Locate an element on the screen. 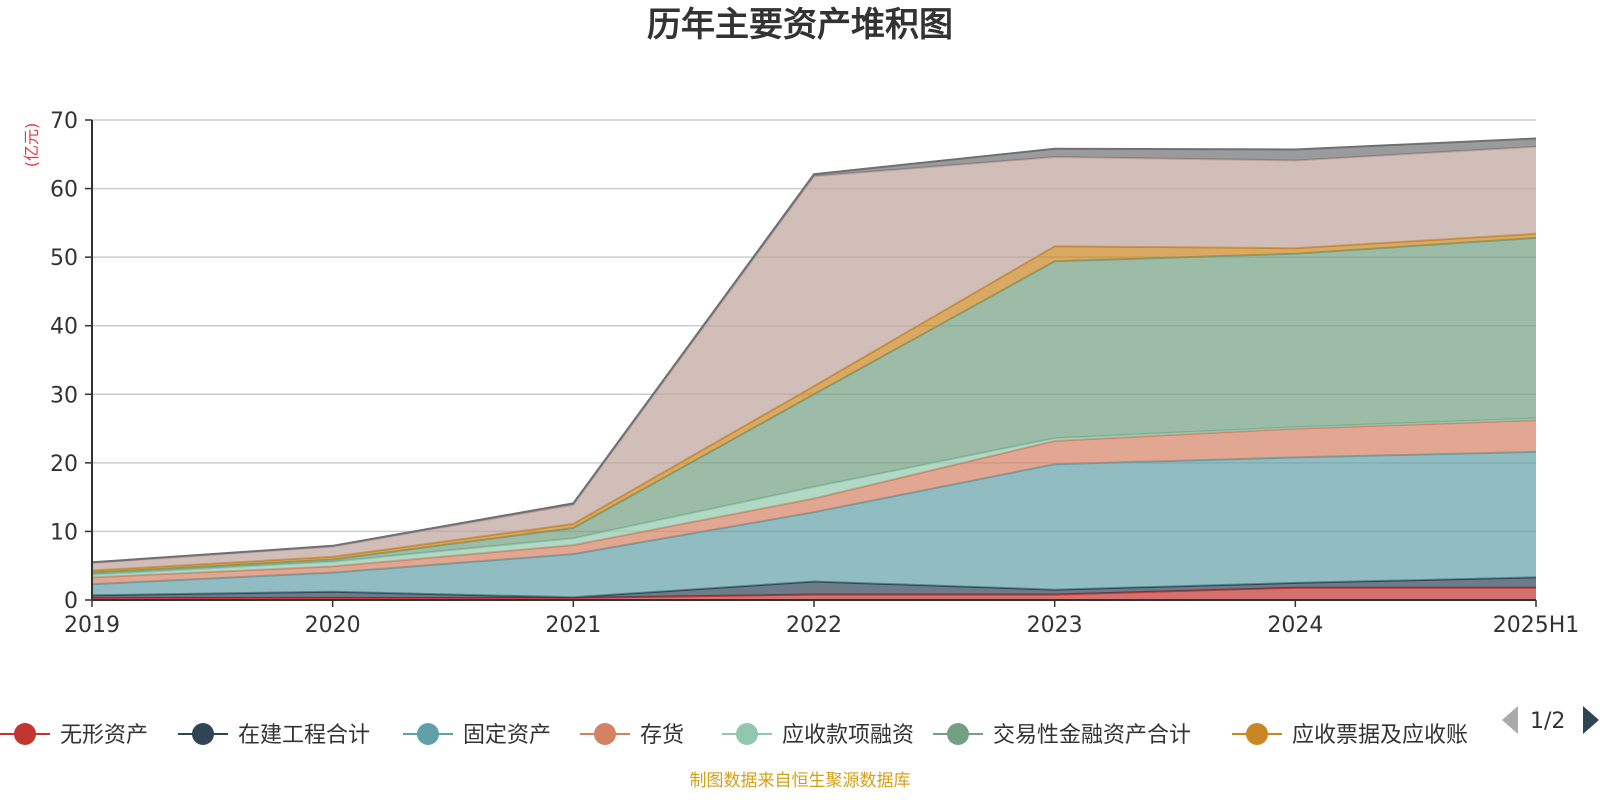 Image resolution: width=1600 pixels, height=800 pixels. x-tick-label: 2021 is located at coordinates (573, 625).